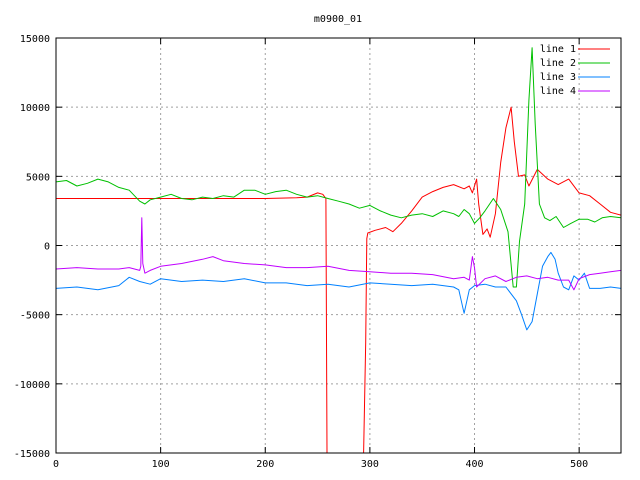 The image size is (640, 480). What do you see at coordinates (56, 464) in the screenshot?
I see `x-tick-label: 0` at bounding box center [56, 464].